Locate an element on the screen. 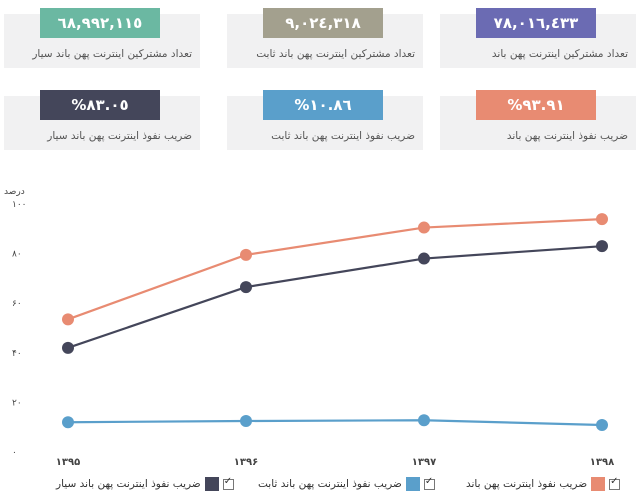 Image resolution: width=640 pixels, height=500 pixels. card-mobile-penetration: %٨٣.٠٥ ضریب نفوذ اینترنت پهن باند سیار is located at coordinates (102, 120).